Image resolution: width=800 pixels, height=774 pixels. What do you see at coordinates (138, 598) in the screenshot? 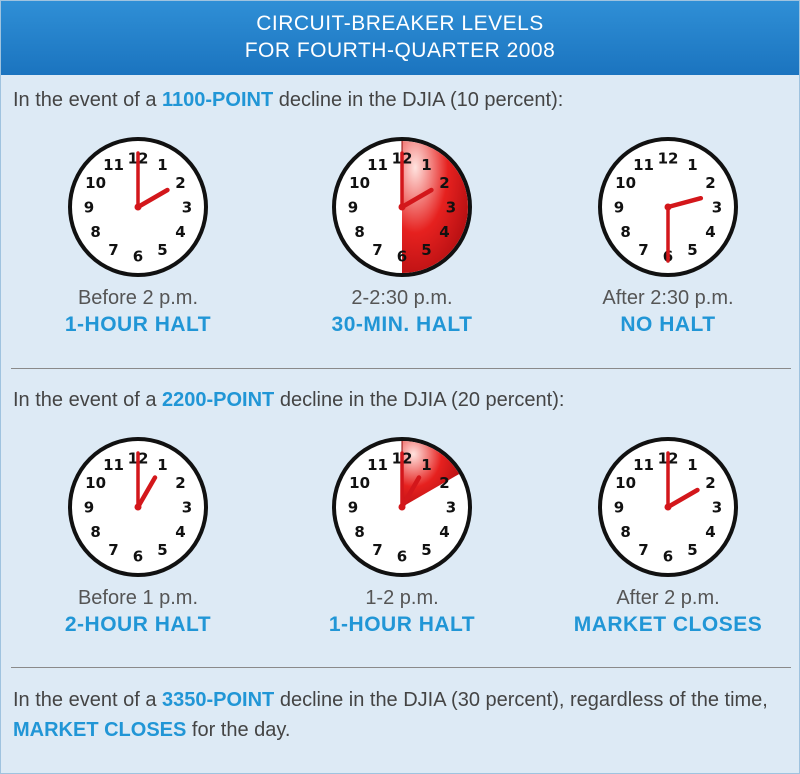
I see `clock-caption: Before 1 p.m.` at bounding box center [138, 598].